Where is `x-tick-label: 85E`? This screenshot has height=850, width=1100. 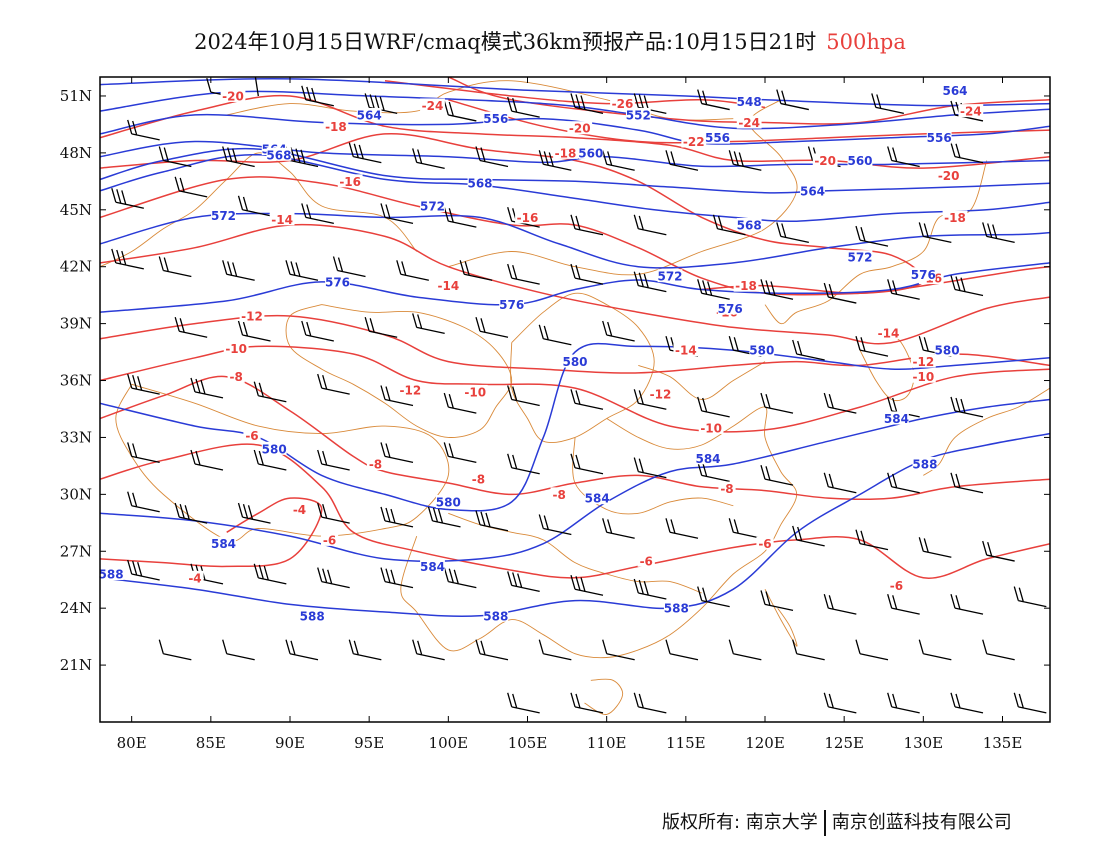
x-tick-label: 85E is located at coordinates (211, 743).